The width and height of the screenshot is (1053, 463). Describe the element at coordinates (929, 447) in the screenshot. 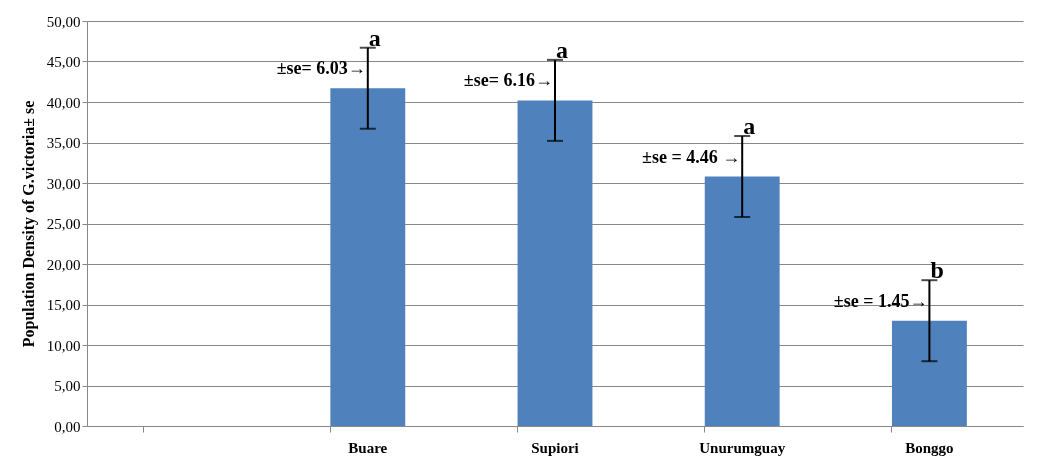

I see `x-tick-label: Bonggo` at that location.